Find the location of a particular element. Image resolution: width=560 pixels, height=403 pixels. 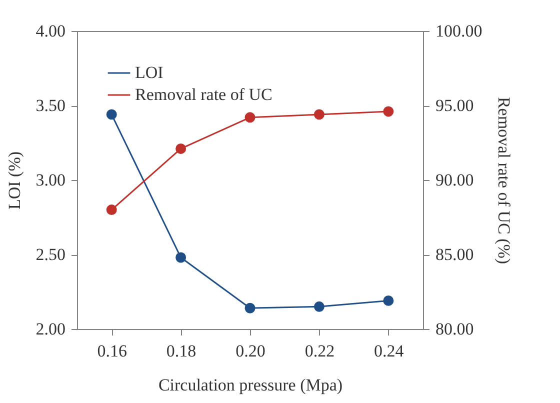

x-axis-title: Circulation pressure (Mpa) is located at coordinates (250, 385).